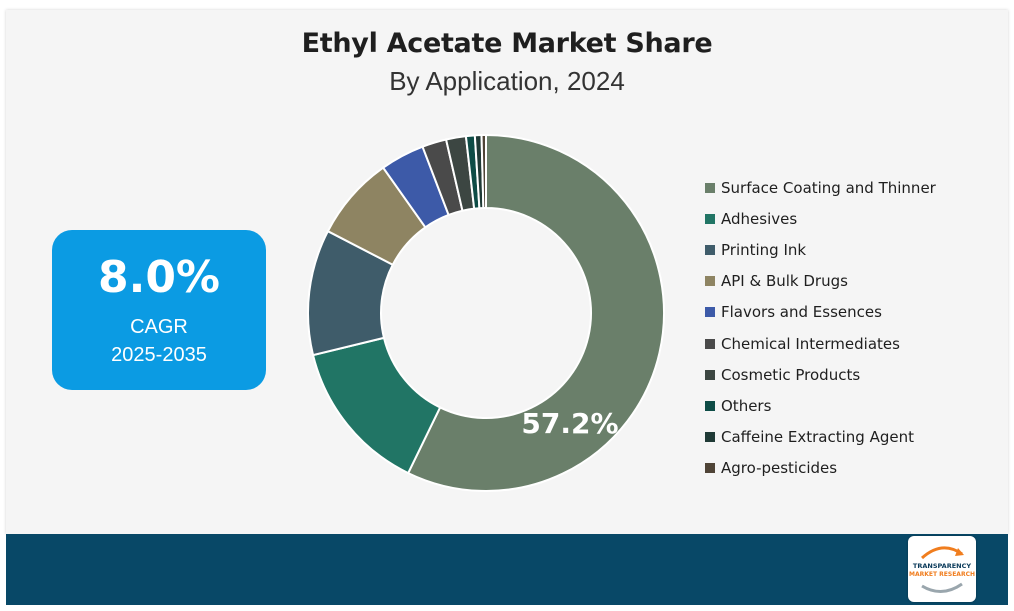 This screenshot has width=1014, height=611. What do you see at coordinates (855, 249) in the screenshot?
I see `legend-item: Printing Ink` at bounding box center [855, 249].